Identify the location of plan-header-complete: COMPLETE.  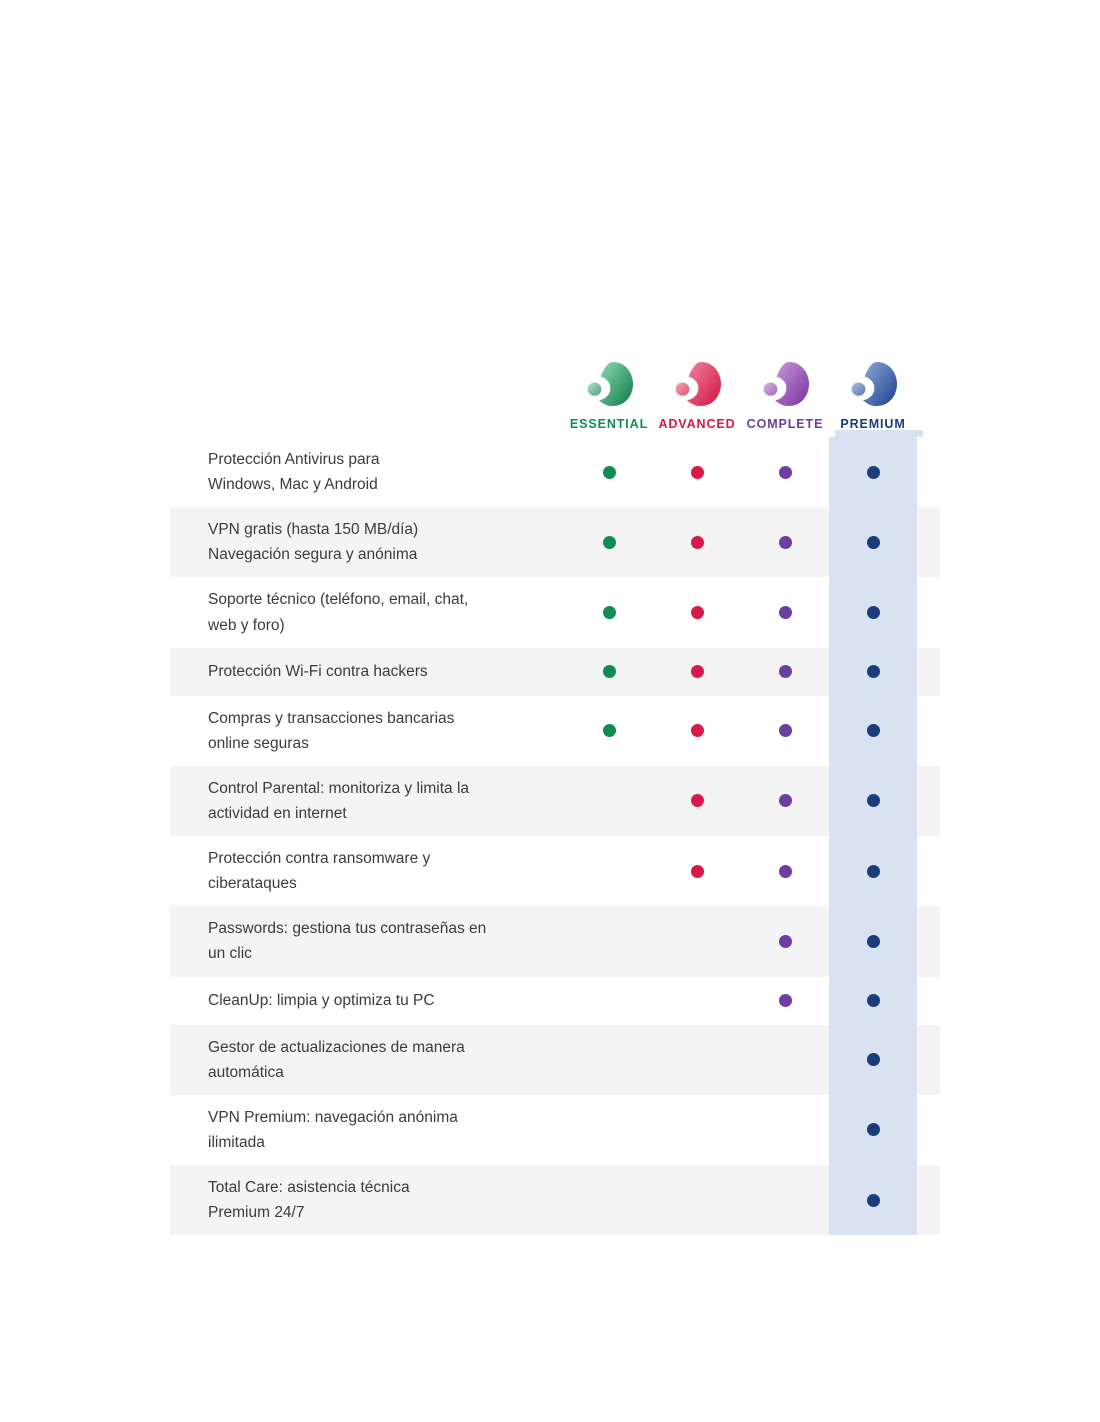
(785, 388).